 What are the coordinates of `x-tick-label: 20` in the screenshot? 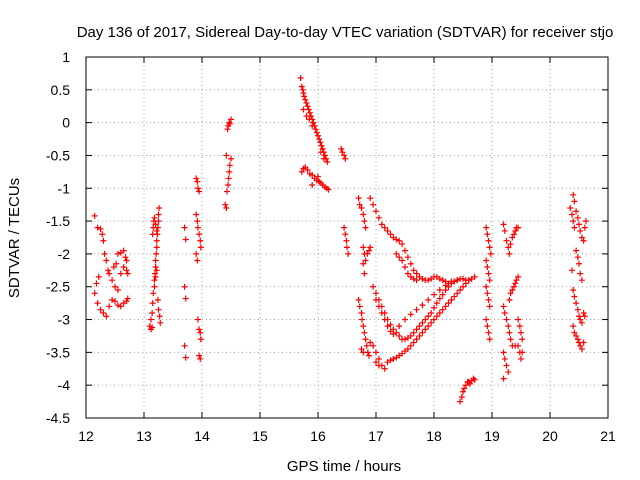 It's located at (550, 436).